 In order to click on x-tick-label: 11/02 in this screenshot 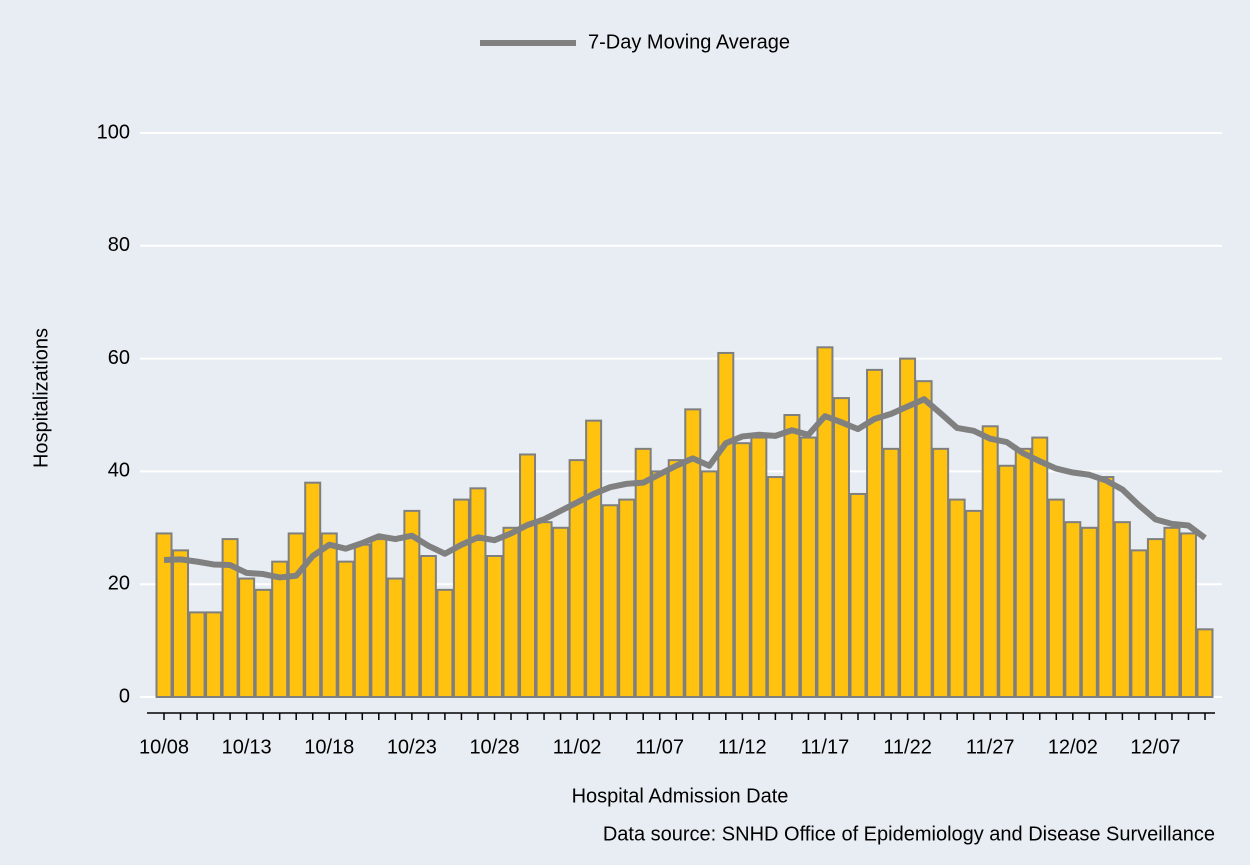, I will do `click(577, 747)`.